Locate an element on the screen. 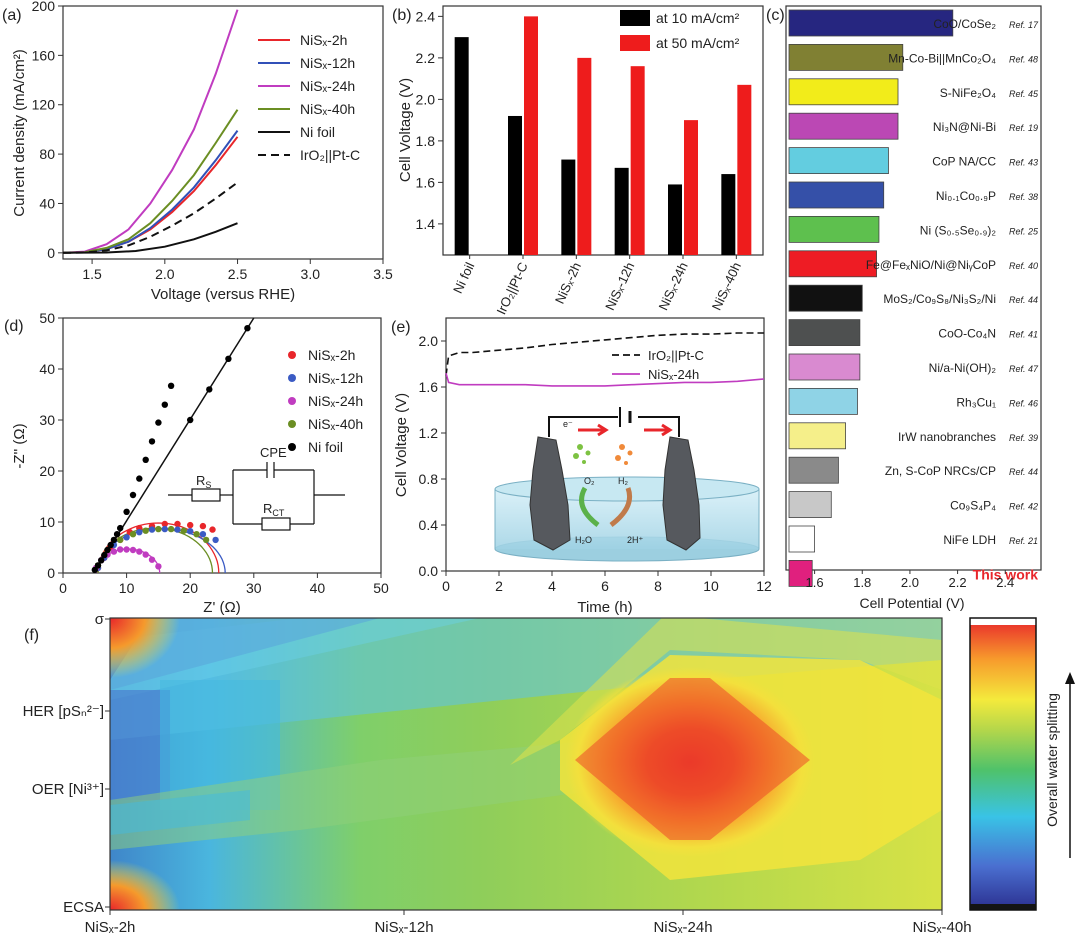  circuit-rct-label: RCT is located at coordinates (274, 509).